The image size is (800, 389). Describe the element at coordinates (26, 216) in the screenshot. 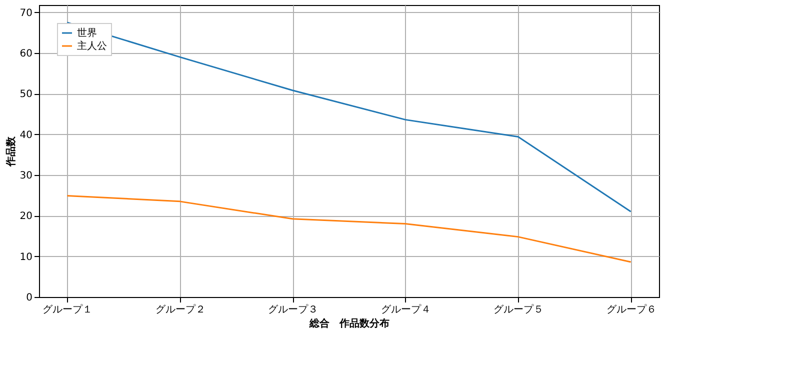

I see `y-tick-label: 20` at that location.